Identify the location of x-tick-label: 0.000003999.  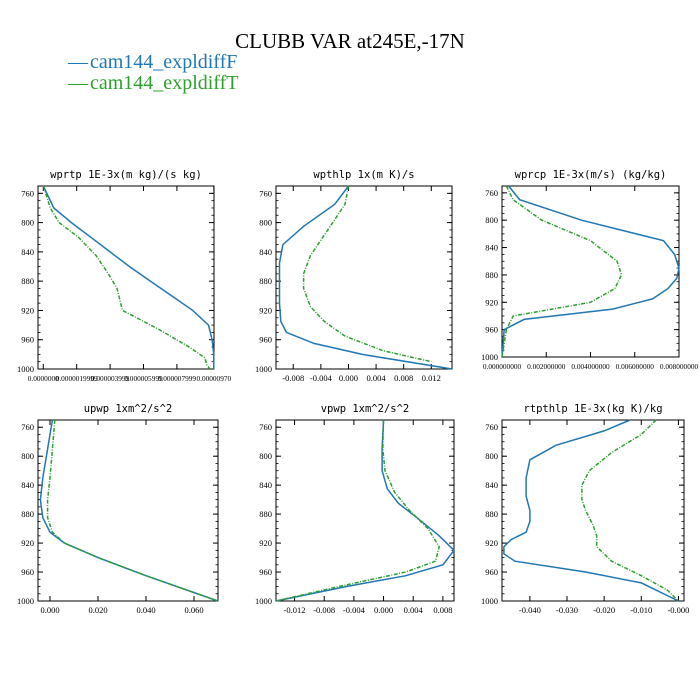
(110, 378).